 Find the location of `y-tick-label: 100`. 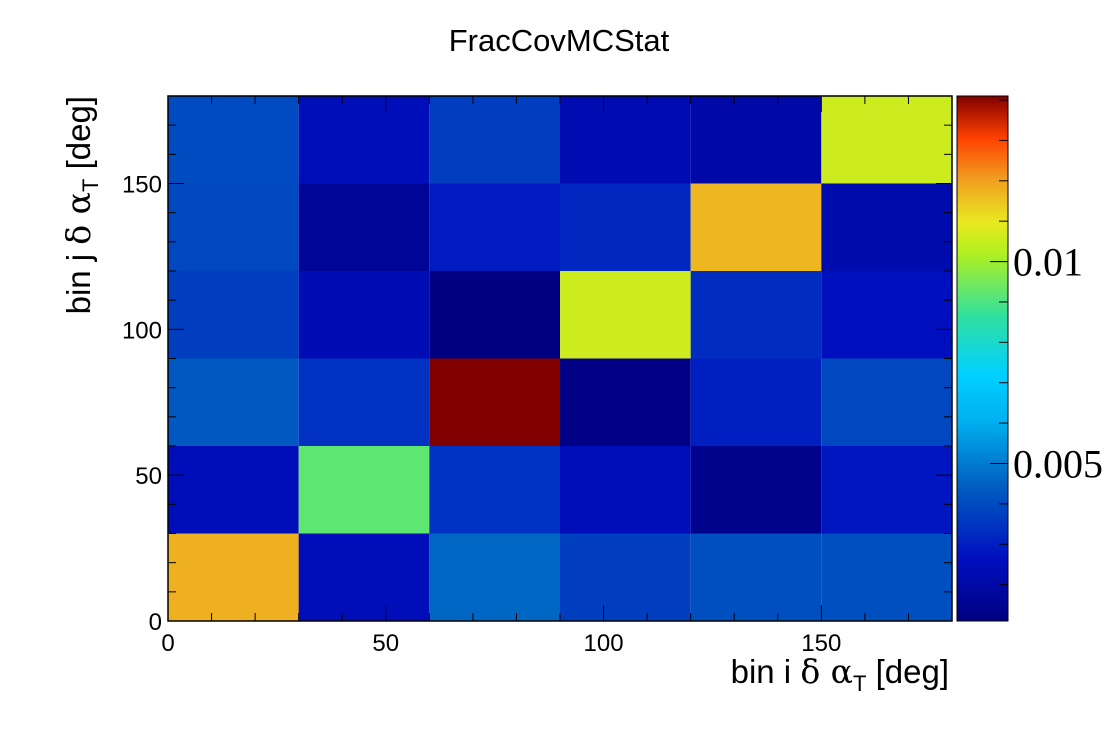

y-tick-label: 100 is located at coordinates (142, 330).